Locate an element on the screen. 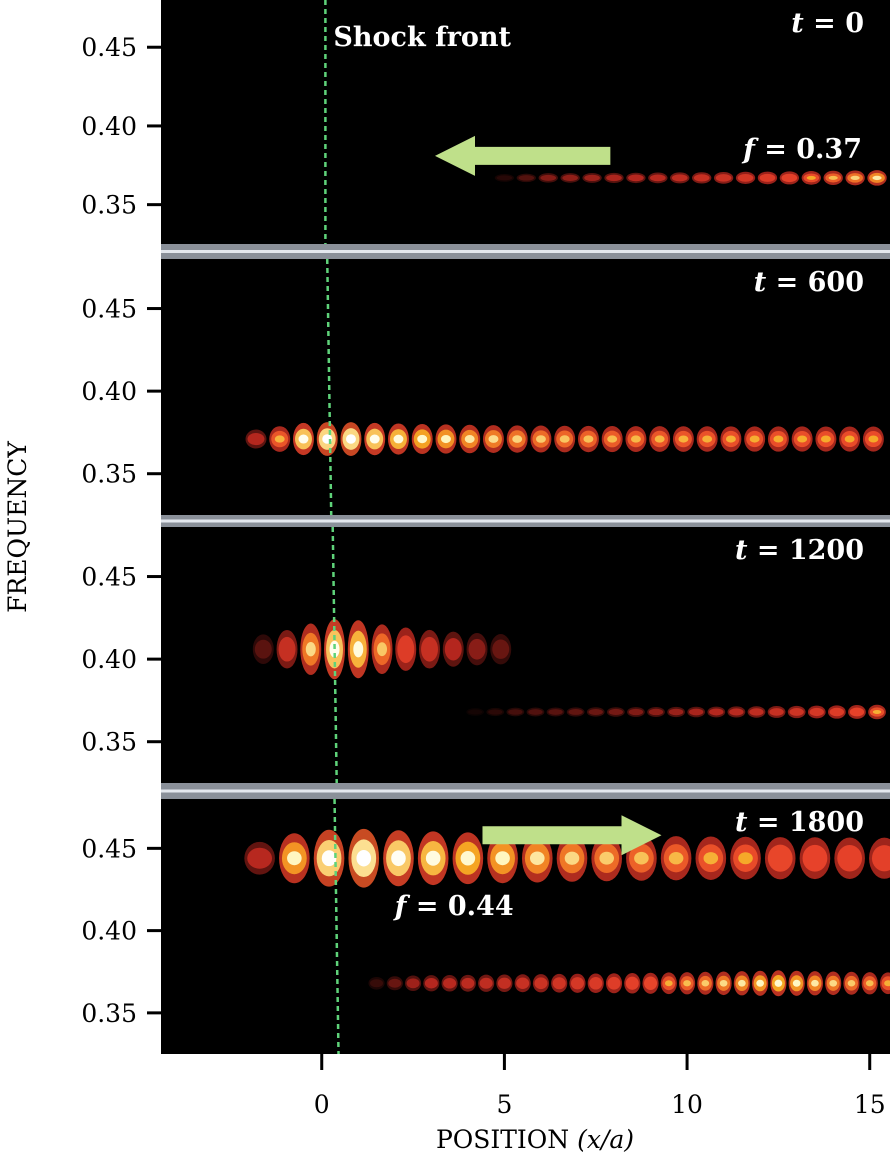 The image size is (890, 1157). y-tick-label: 0.45 is located at coordinates (109, 848).